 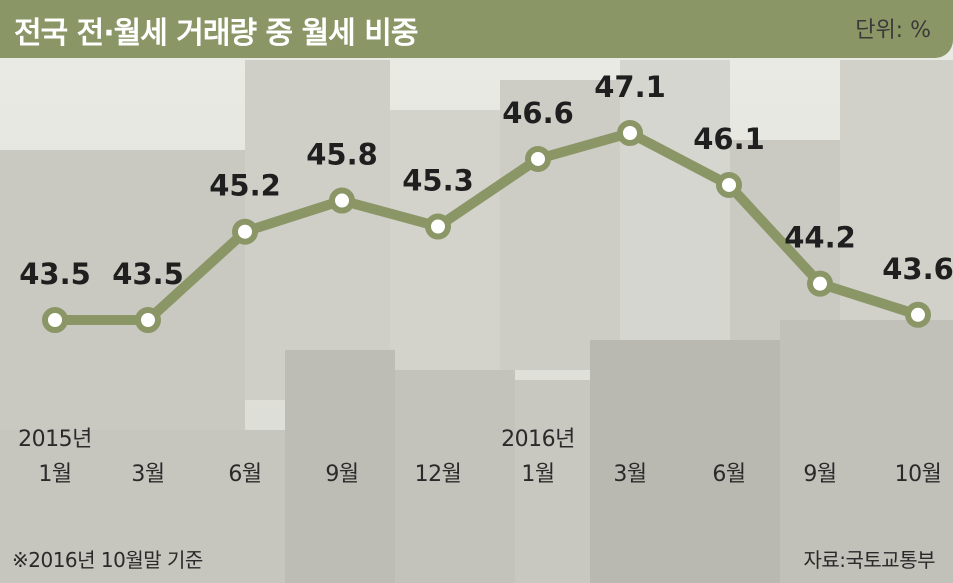 What do you see at coordinates (216, 33) in the screenshot?
I see `chart-title: 전국 전·월세 거래량 중 월세 비중` at bounding box center [216, 33].